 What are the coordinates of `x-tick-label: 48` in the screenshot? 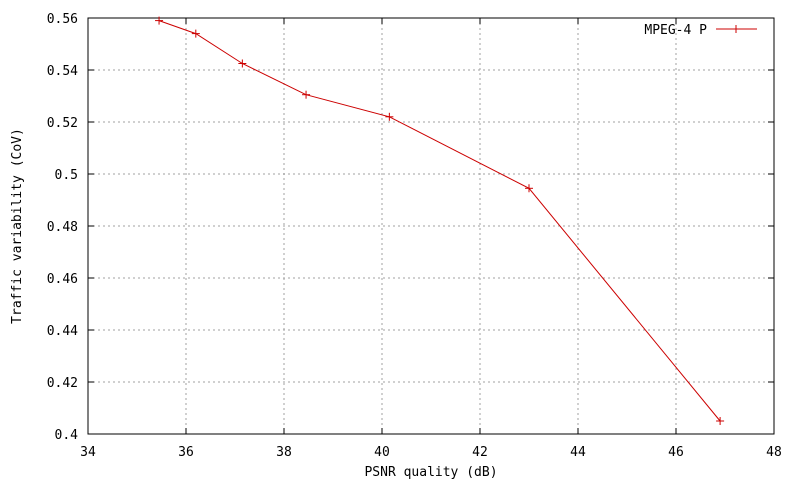 It's located at (774, 452).